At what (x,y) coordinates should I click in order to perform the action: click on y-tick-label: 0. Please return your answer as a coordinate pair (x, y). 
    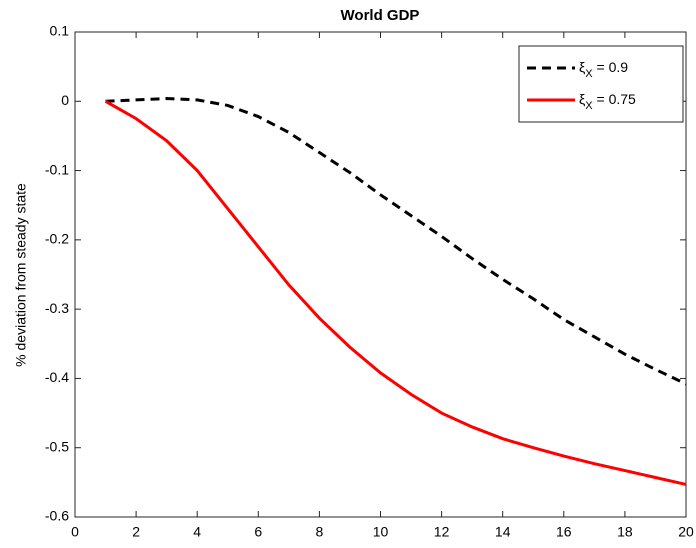
    Looking at the image, I should click on (65, 100).